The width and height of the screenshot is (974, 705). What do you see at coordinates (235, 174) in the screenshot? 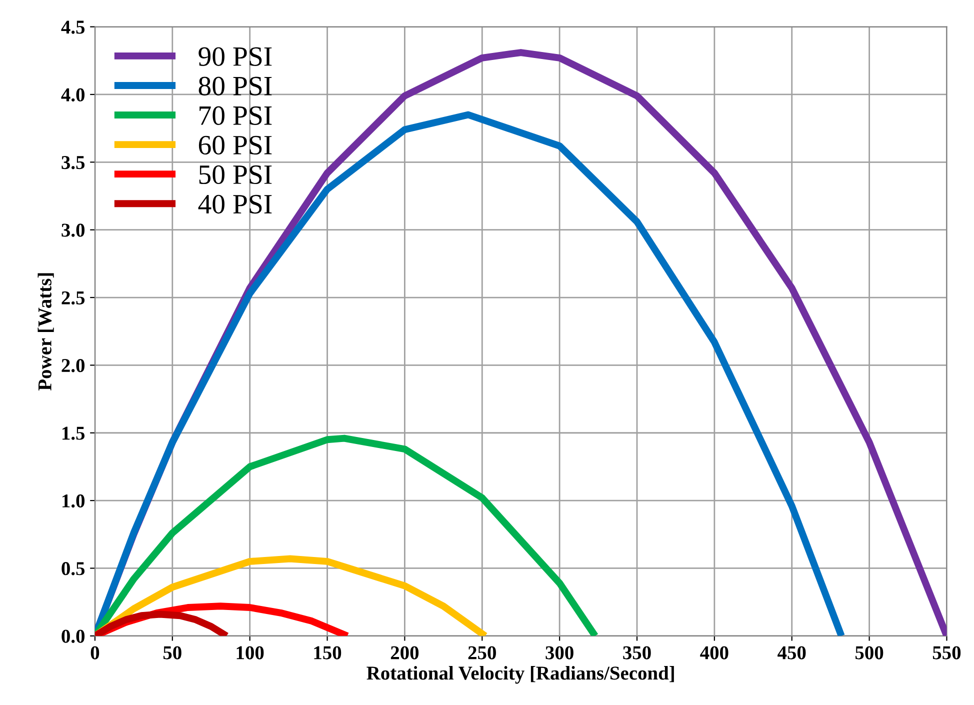
I see `legend-label: 50 PSI` at bounding box center [235, 174].